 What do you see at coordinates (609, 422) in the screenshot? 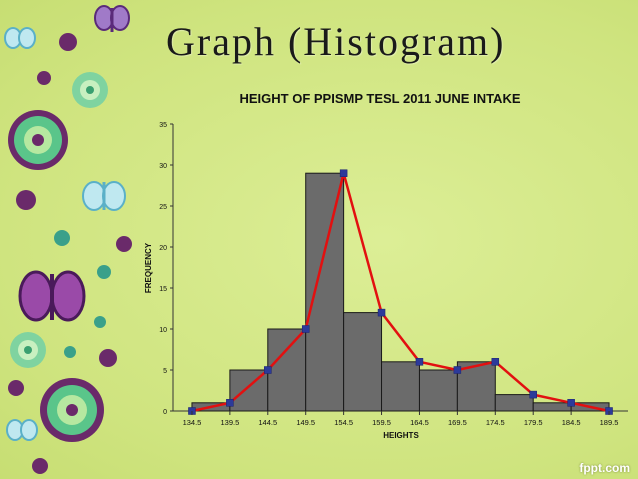
I see `x-tick-label: 189.5` at bounding box center [609, 422].